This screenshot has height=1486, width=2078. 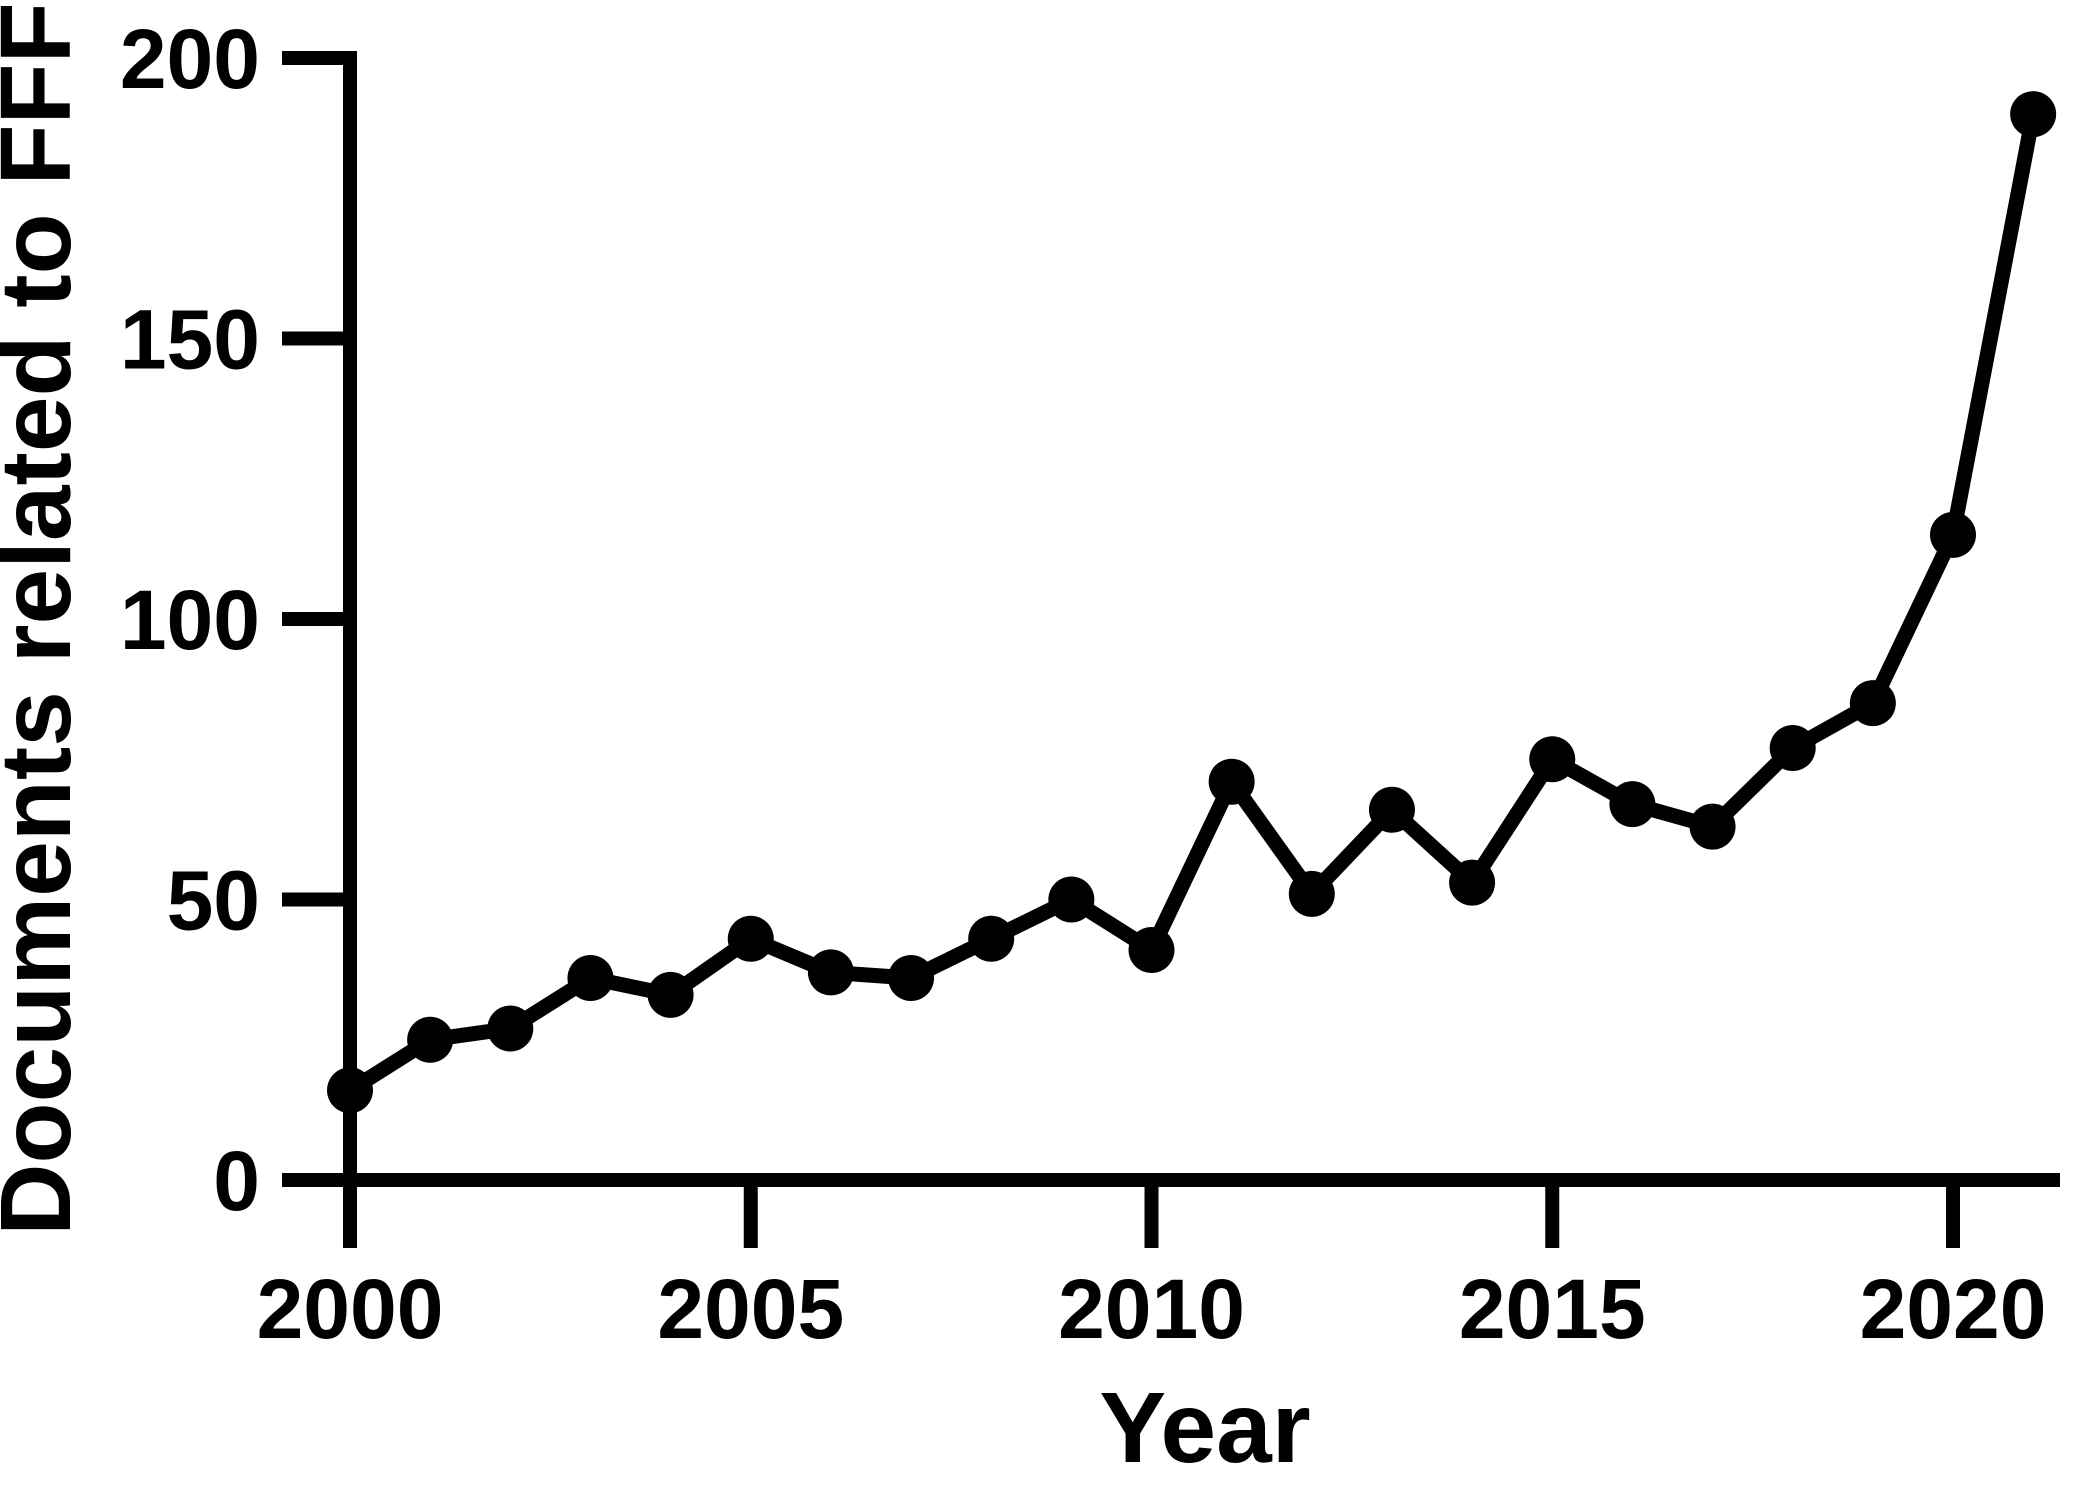 What do you see at coordinates (1391, 809) in the screenshot?
I see `data-point-2013` at bounding box center [1391, 809].